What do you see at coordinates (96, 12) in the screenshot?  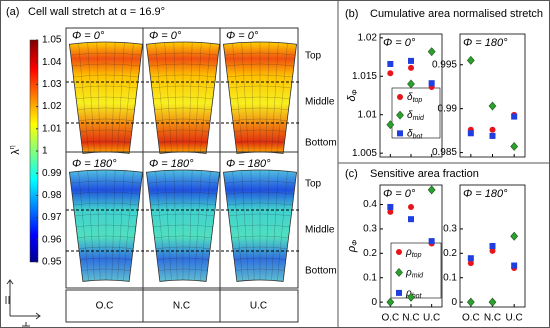 I see `panel-title: Cell wall stretch at α = 16.9°` at bounding box center [96, 12].